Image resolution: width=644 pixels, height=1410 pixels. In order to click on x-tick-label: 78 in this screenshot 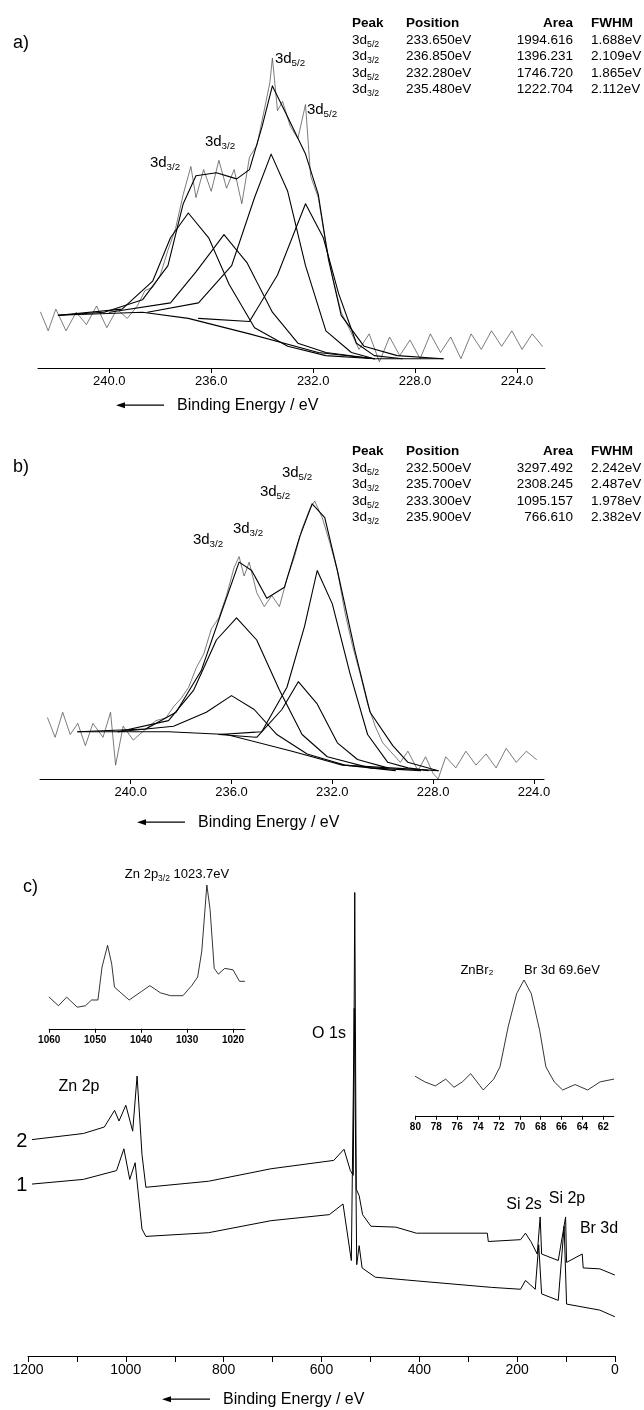, I will do `click(436, 1127)`.